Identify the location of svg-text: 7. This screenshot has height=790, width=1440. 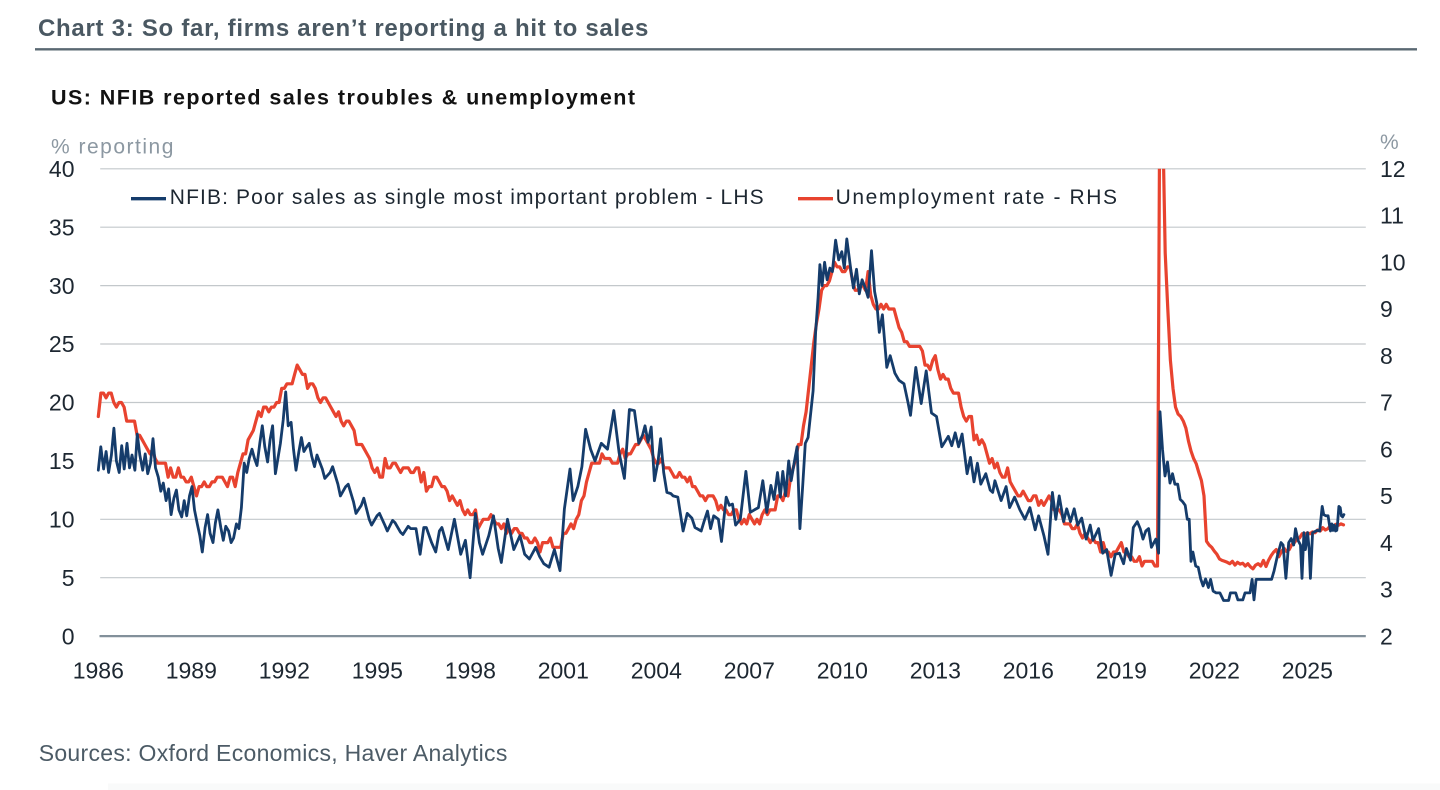
(1386, 403).